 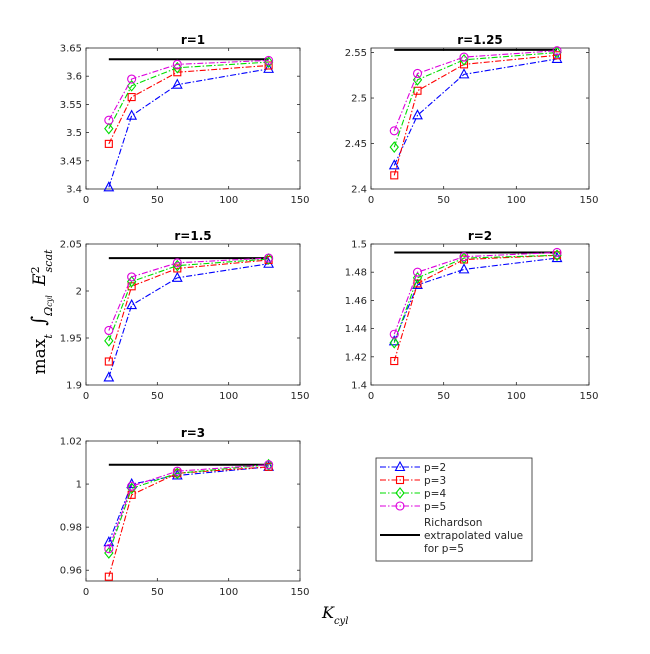 I want to click on panel-r=1: r=1 0 50 100 150 3.4 3.45 3.5 3.55 3.6 3.65, so click(x=185, y=119).